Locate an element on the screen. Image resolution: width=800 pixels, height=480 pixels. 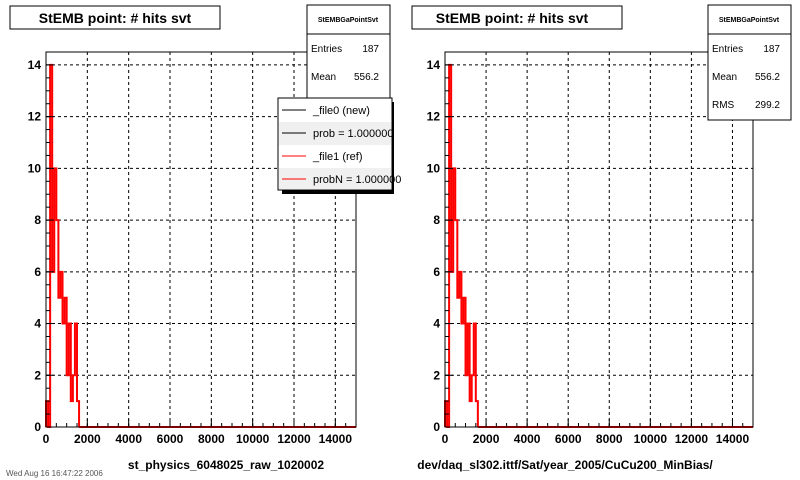
right-stats-entries-label: Entries is located at coordinates (727, 49).